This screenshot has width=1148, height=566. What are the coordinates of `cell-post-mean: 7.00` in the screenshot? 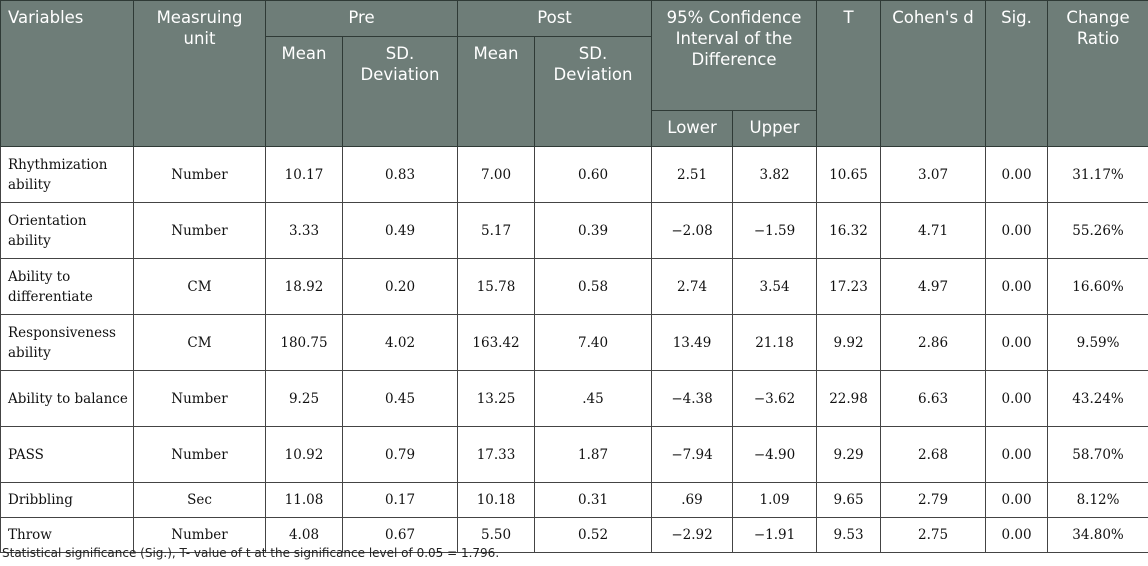 It's located at (496, 174).